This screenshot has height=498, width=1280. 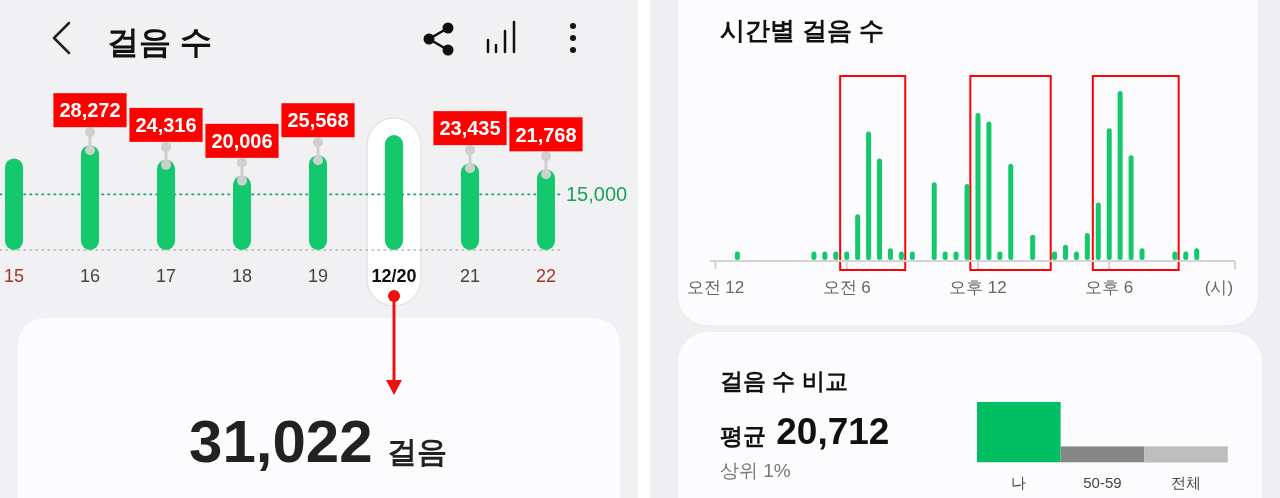 What do you see at coordinates (90, 276) in the screenshot?
I see `x-tick-label: 16` at bounding box center [90, 276].